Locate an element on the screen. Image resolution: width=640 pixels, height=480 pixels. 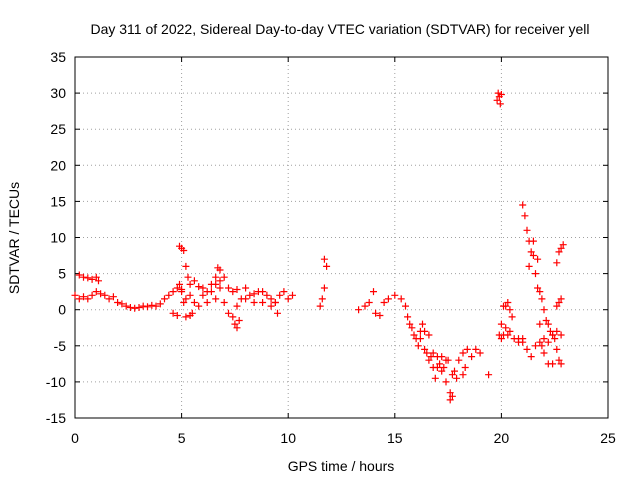
x-tick-label: 5 is located at coordinates (182, 438).